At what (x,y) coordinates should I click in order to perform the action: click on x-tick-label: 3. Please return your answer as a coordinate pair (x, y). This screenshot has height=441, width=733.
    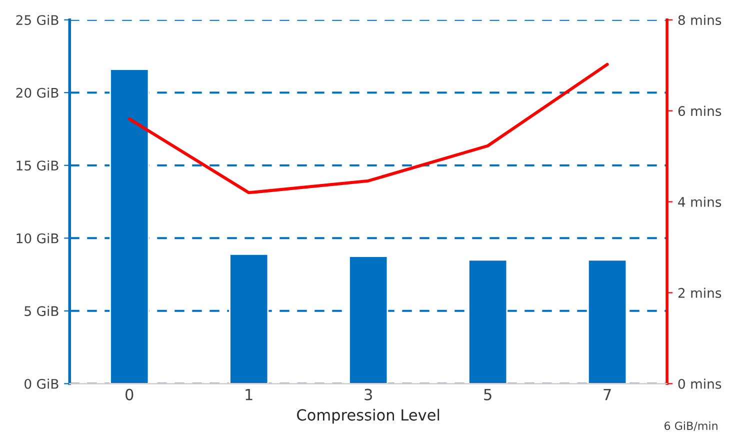
    Looking at the image, I should click on (368, 394).